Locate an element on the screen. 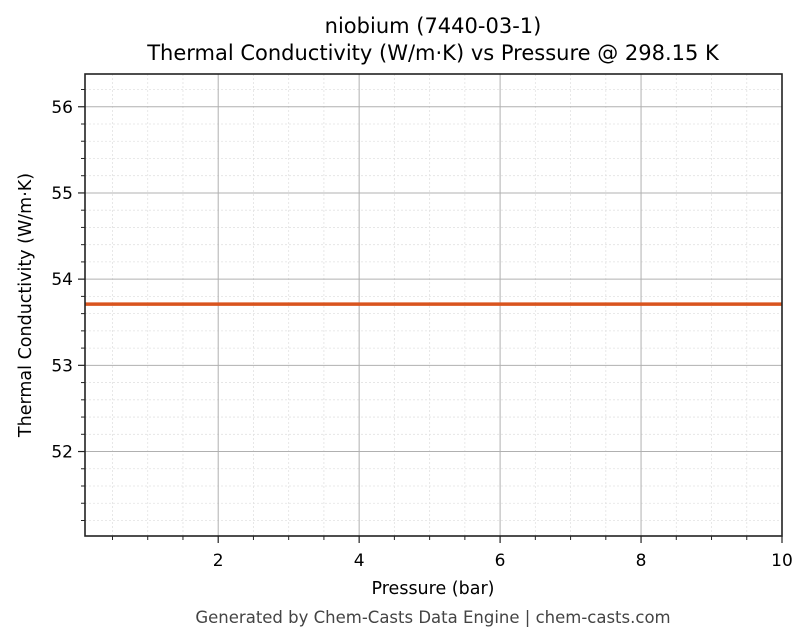 The width and height of the screenshot is (810, 644). y-axis-label: Thermal Conductivity (W/m·K) is located at coordinates (26, 305).